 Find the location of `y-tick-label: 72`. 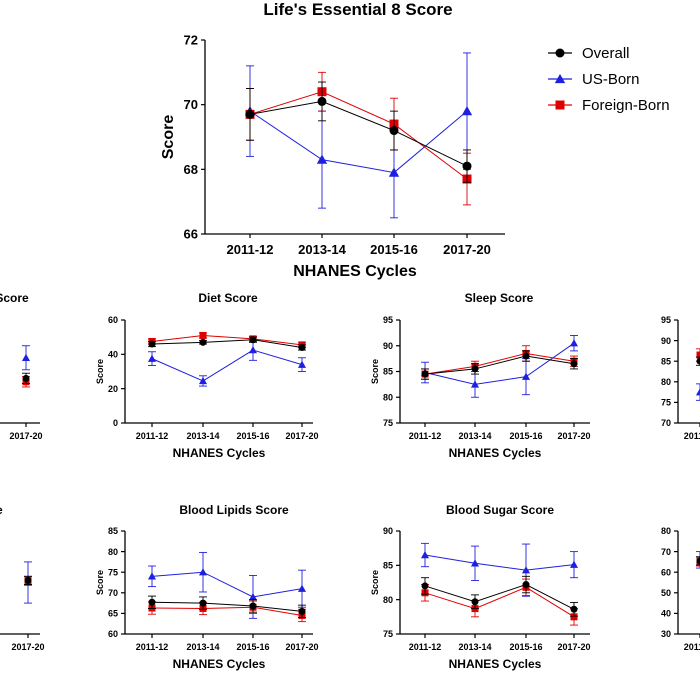

y-tick-label: 72 is located at coordinates (191, 40).